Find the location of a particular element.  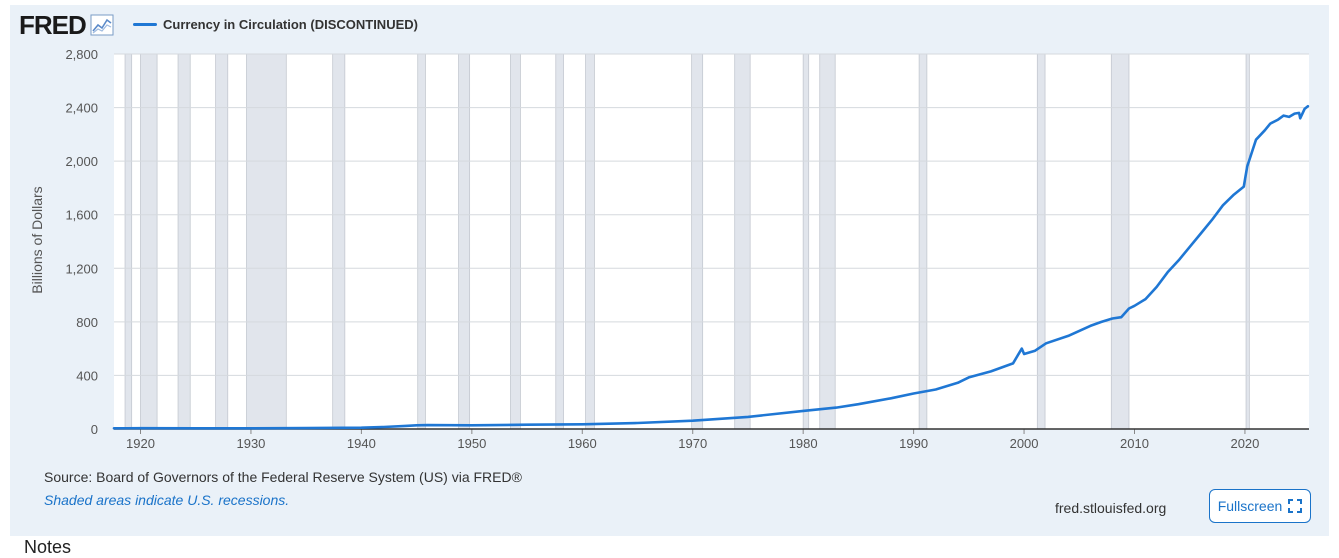

x-tick-label: 2010 is located at coordinates (1134, 443).